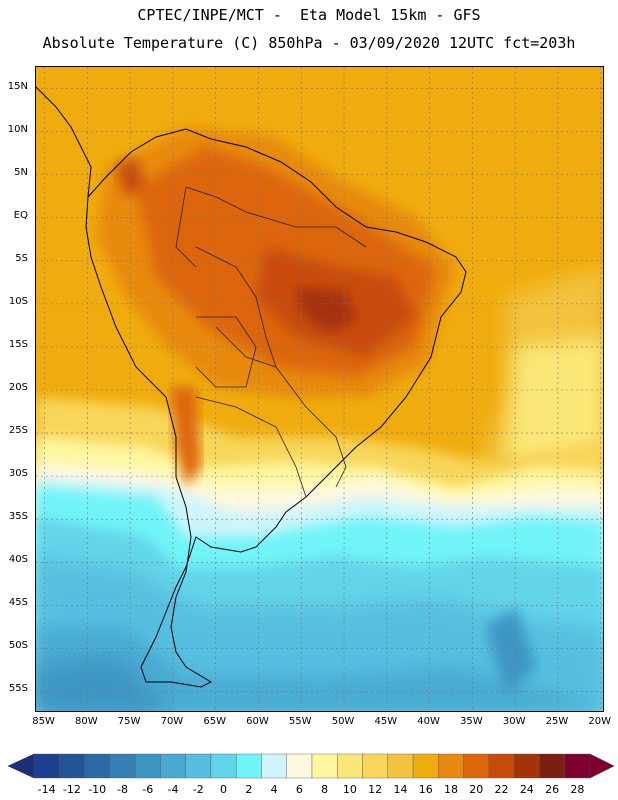 The width and height of the screenshot is (618, 800). I want to click on colorbar-tick-label: 20, so click(476, 789).